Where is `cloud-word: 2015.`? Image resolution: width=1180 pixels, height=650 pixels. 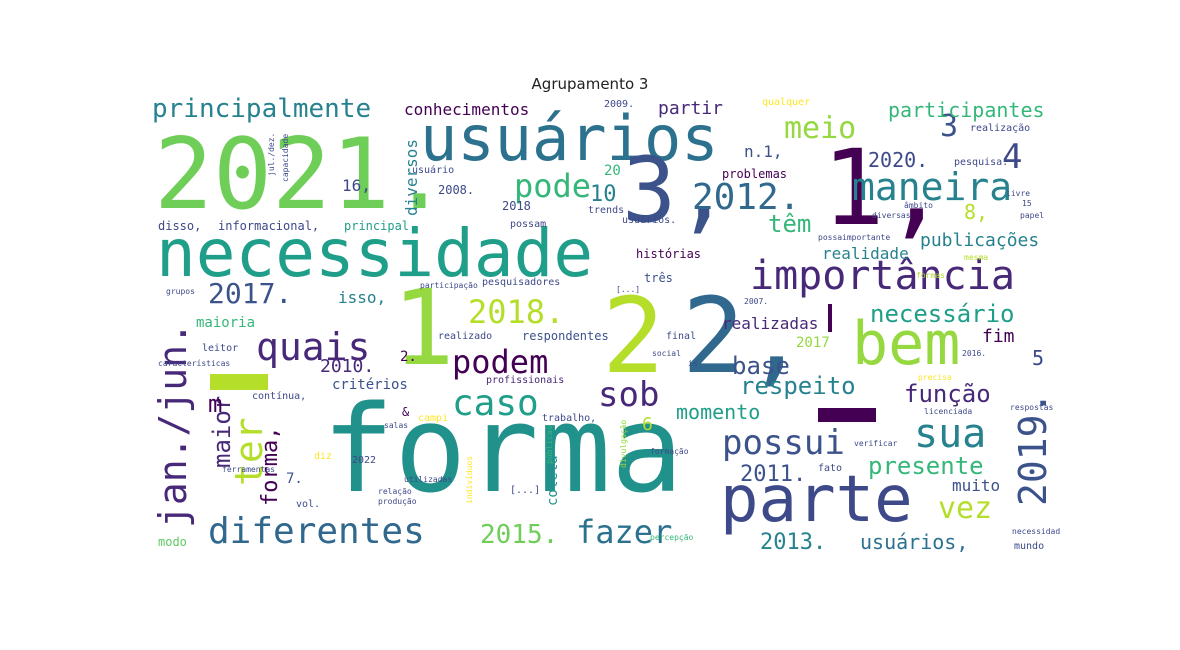 cloud-word: 2015. is located at coordinates (519, 535).